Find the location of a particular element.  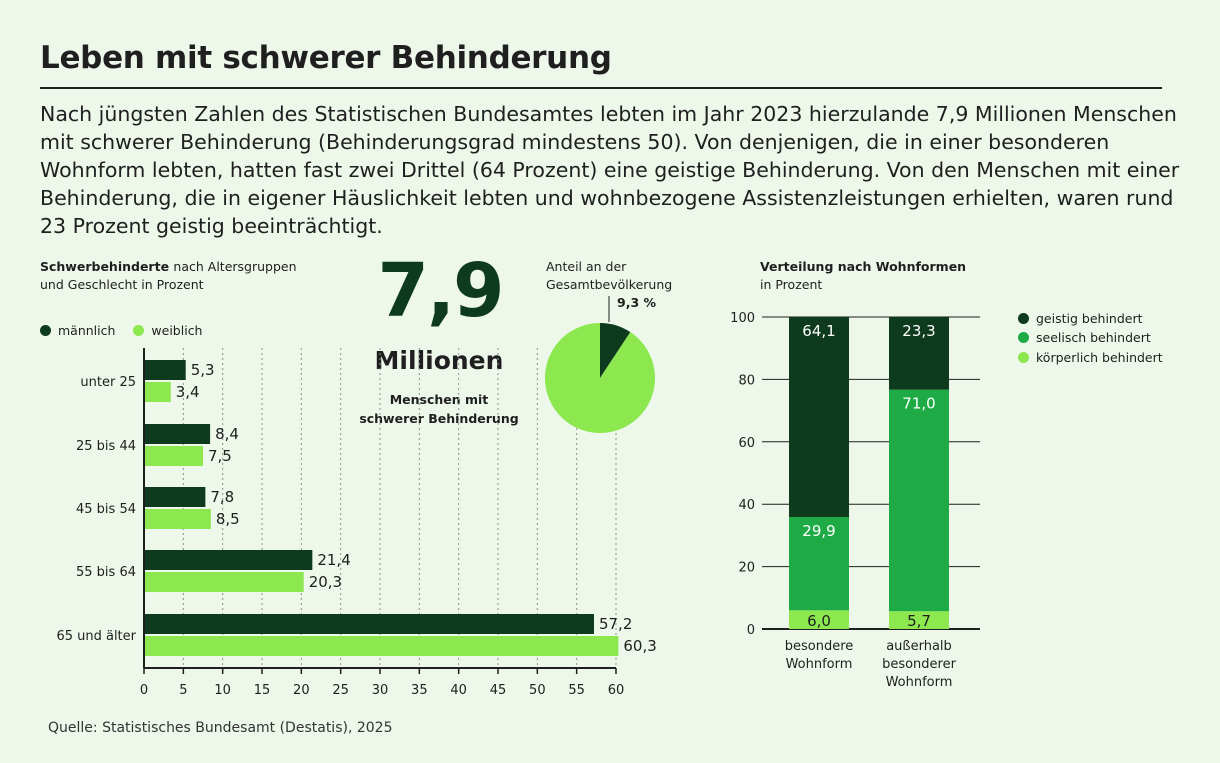

highlight-caption: Menschen mit schwerer Behinderung is located at coordinates (439, 409).